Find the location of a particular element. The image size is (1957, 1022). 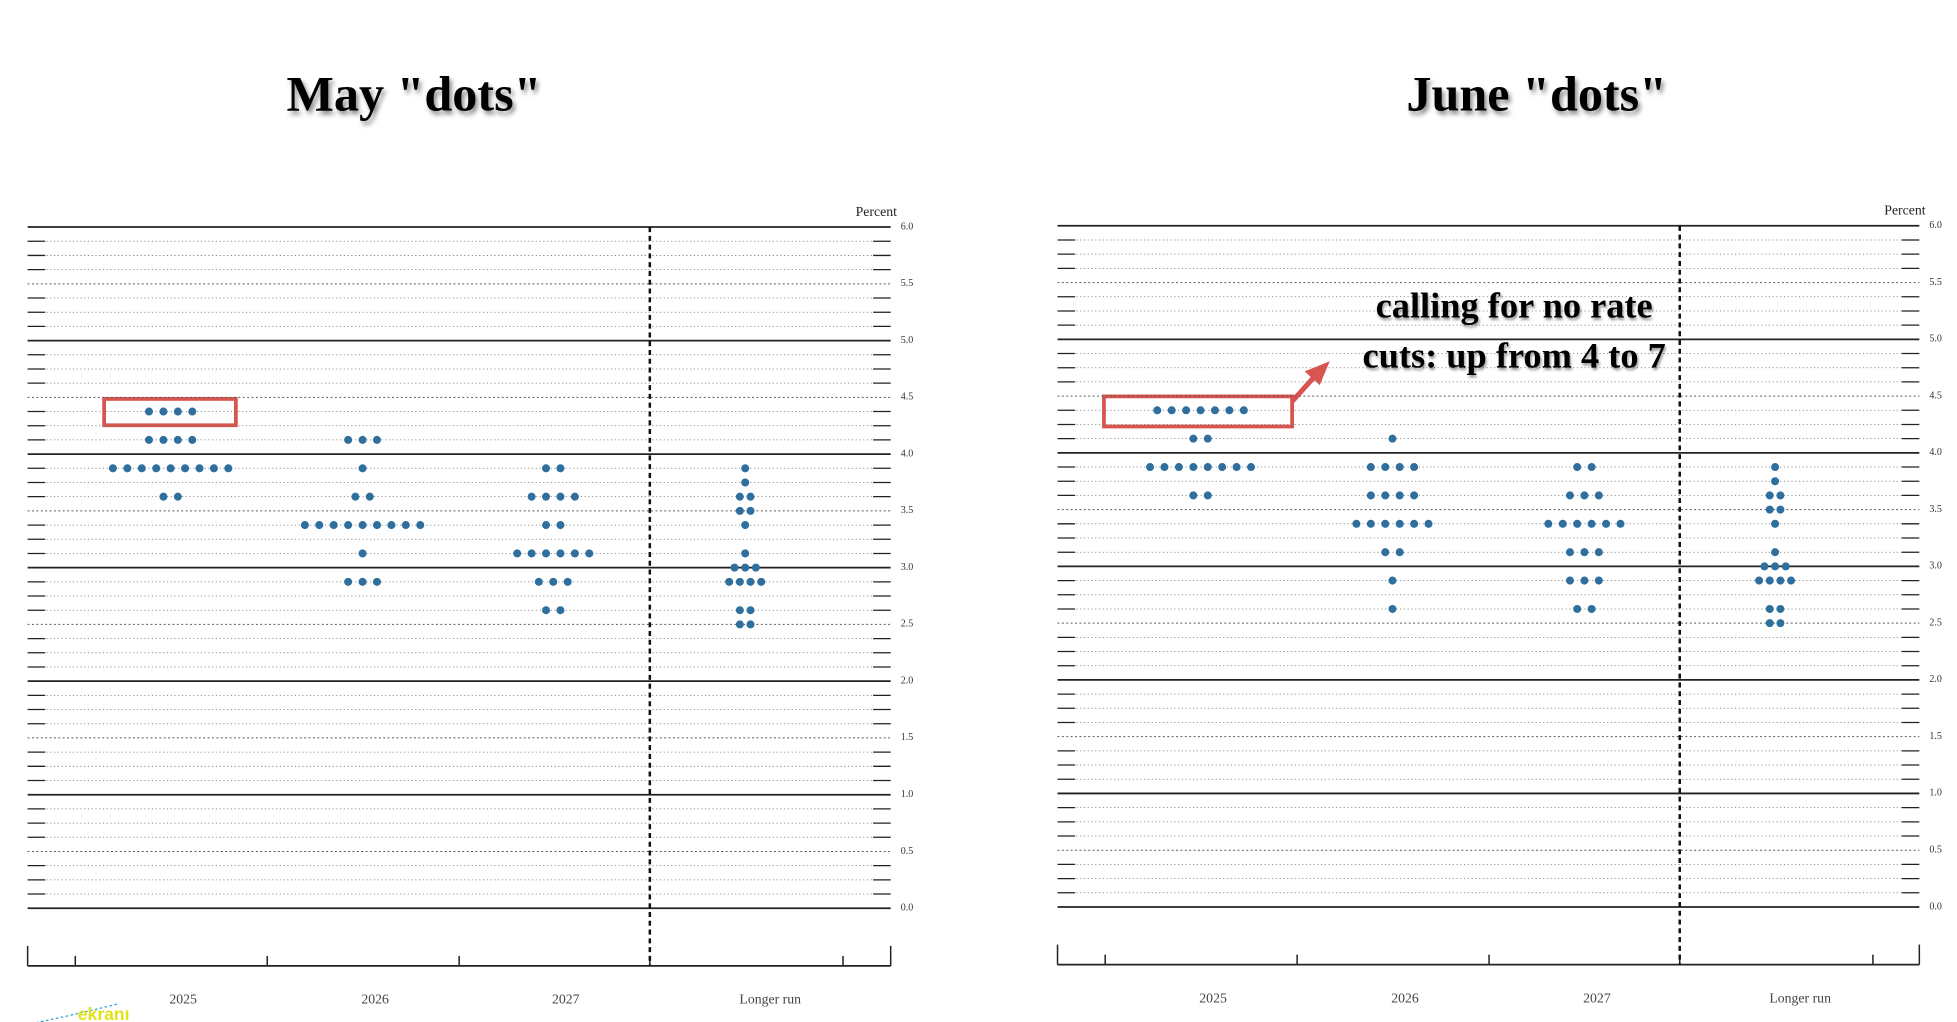

arrow-head is located at coordinates (1317, 373).